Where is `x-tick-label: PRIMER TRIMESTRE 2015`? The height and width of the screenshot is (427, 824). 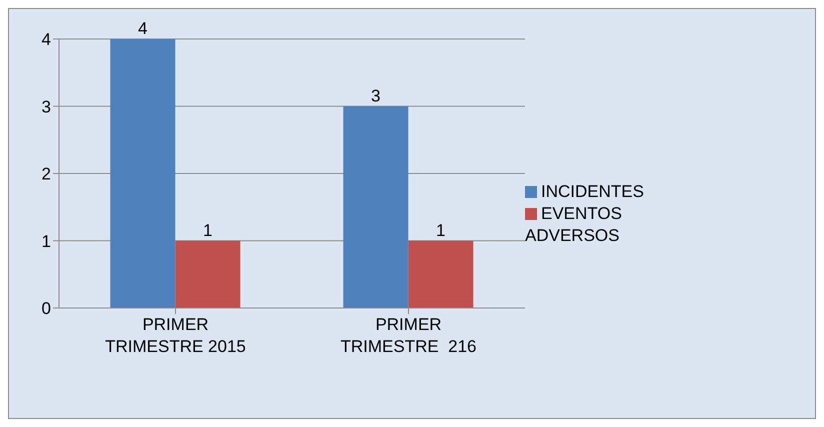 x-tick-label: PRIMER TRIMESTRE 2015 is located at coordinates (175, 335).